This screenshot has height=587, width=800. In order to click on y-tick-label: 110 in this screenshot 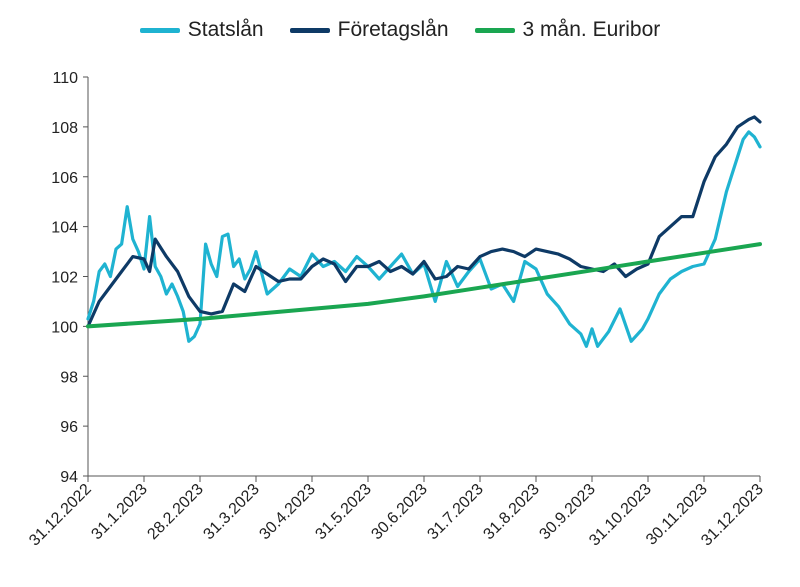, I will do `click(65, 78)`.